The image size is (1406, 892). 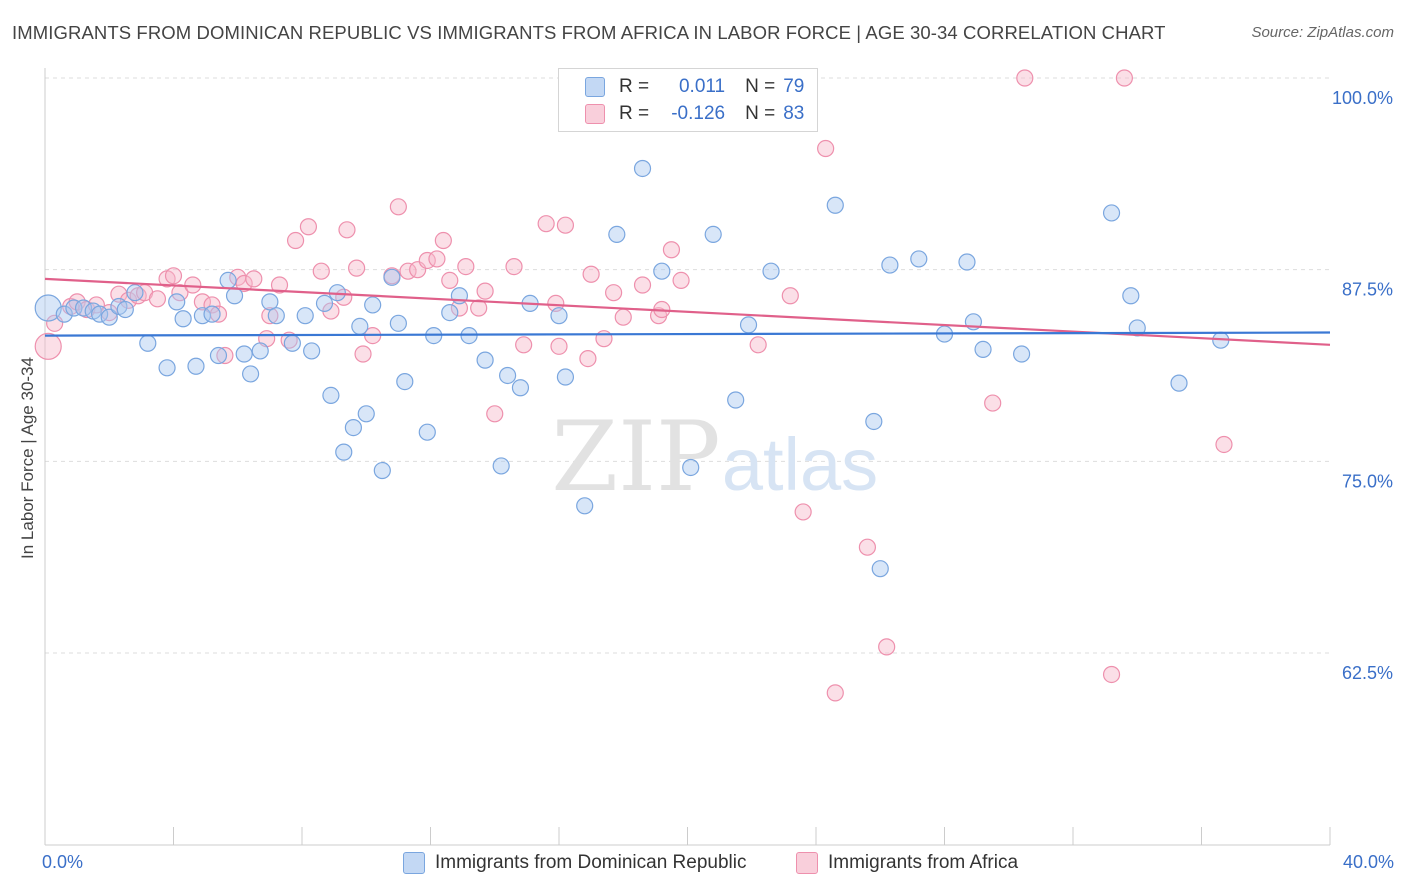 What do you see at coordinates (591, 862) in the screenshot?
I see `bottom-legend-label-dominican: Immigrants from Dominican Republic` at bounding box center [591, 862].